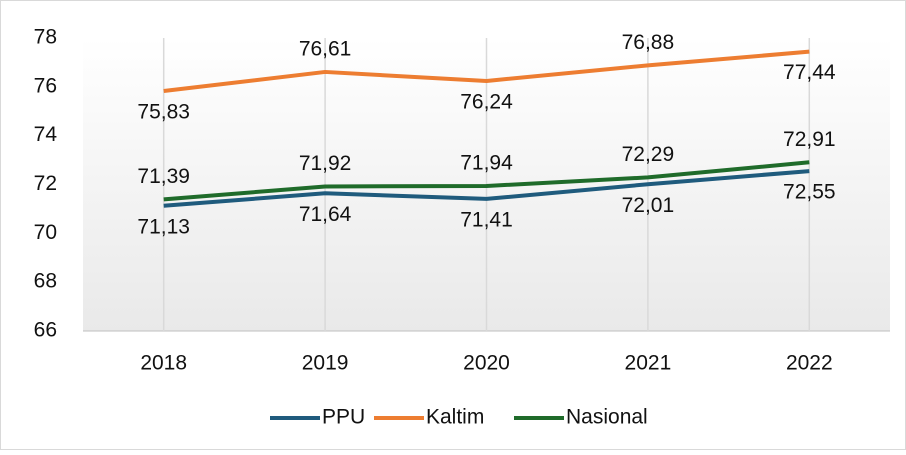 This screenshot has height=455, width=906. I want to click on y-tick-label: 66, so click(45, 330).